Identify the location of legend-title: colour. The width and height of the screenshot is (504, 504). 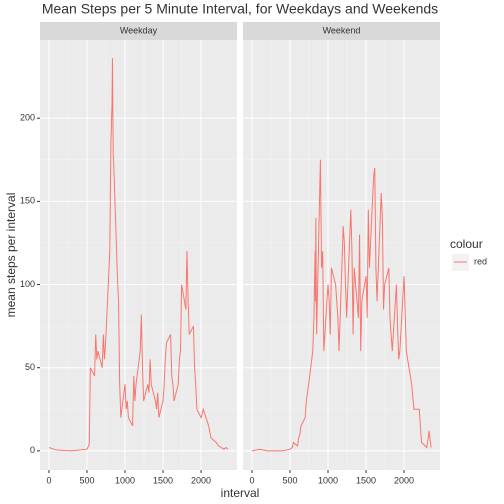
(466, 244).